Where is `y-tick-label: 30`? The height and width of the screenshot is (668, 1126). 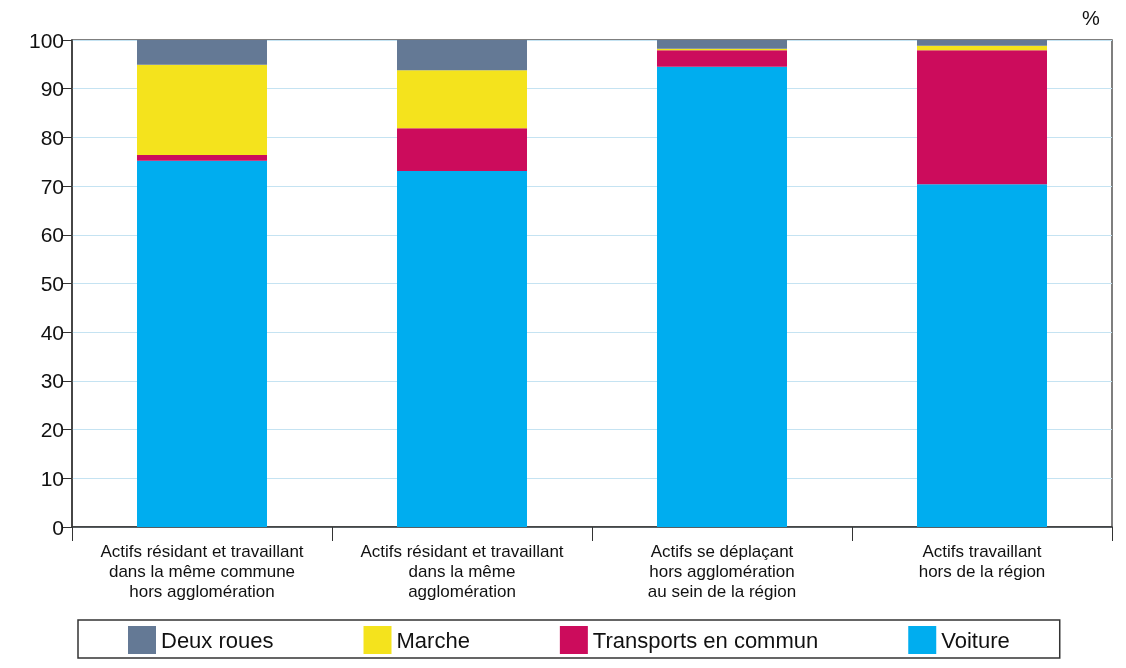 y-tick-label: 30 is located at coordinates (52, 381).